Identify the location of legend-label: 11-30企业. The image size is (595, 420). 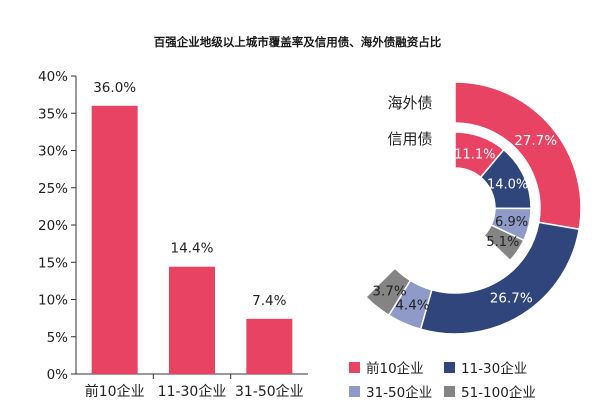
(494, 368).